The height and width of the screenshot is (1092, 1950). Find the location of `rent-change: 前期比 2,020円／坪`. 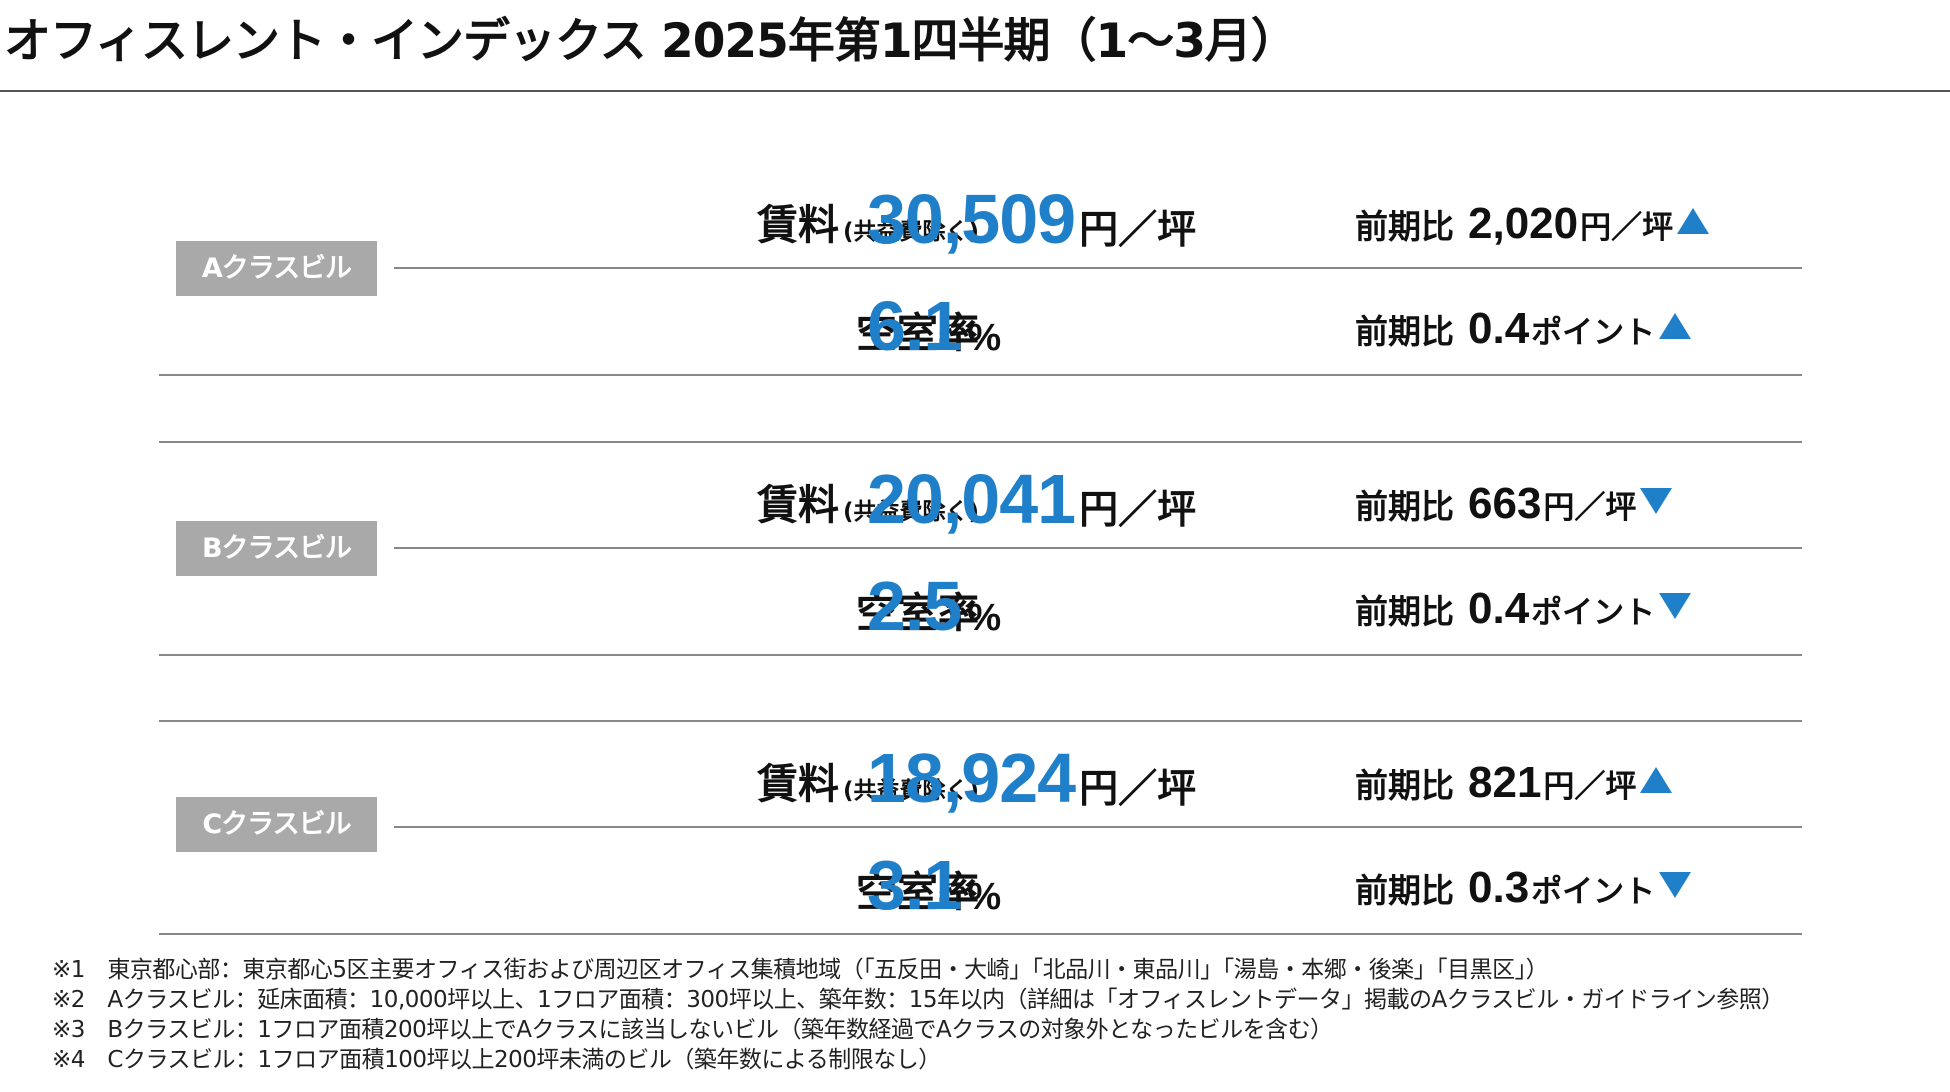

rent-change: 前期比 2,020円／坪 is located at coordinates (1532, 224).